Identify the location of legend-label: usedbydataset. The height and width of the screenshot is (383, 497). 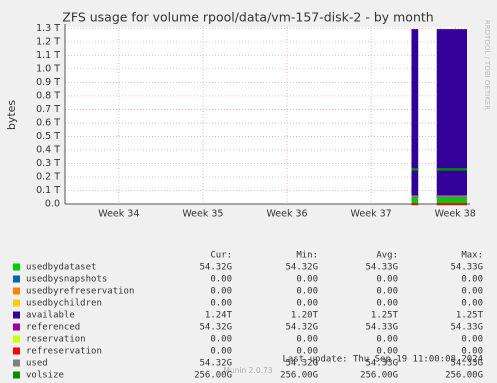
(61, 268).